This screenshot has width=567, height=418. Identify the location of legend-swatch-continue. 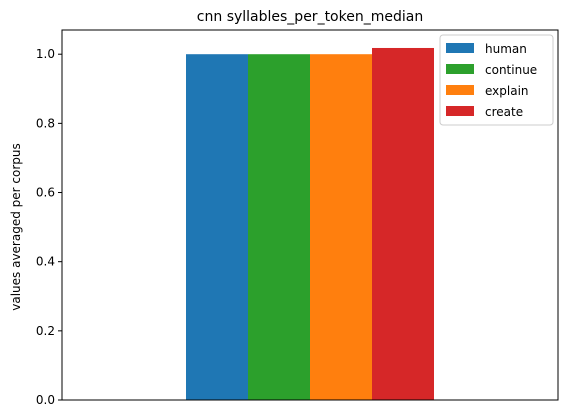
(460, 69).